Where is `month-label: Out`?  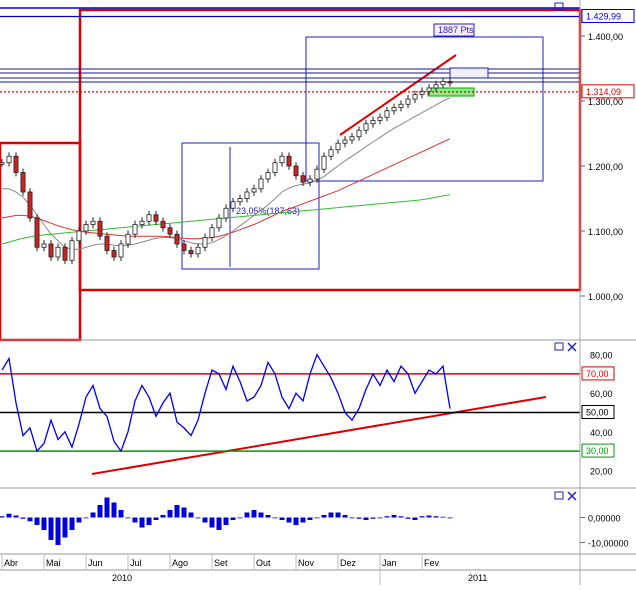
month-label: Out is located at coordinates (263, 563).